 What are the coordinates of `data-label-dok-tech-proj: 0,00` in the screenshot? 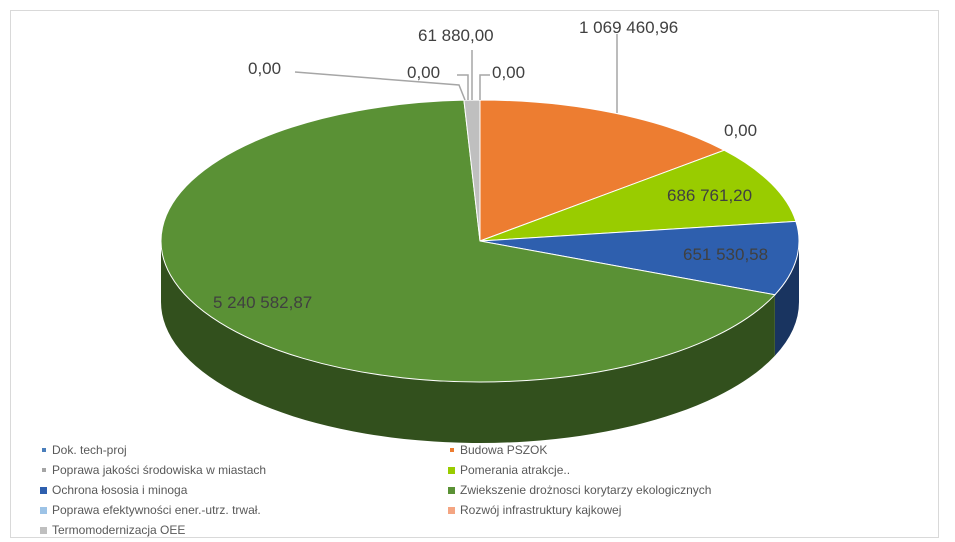 It's located at (508, 72).